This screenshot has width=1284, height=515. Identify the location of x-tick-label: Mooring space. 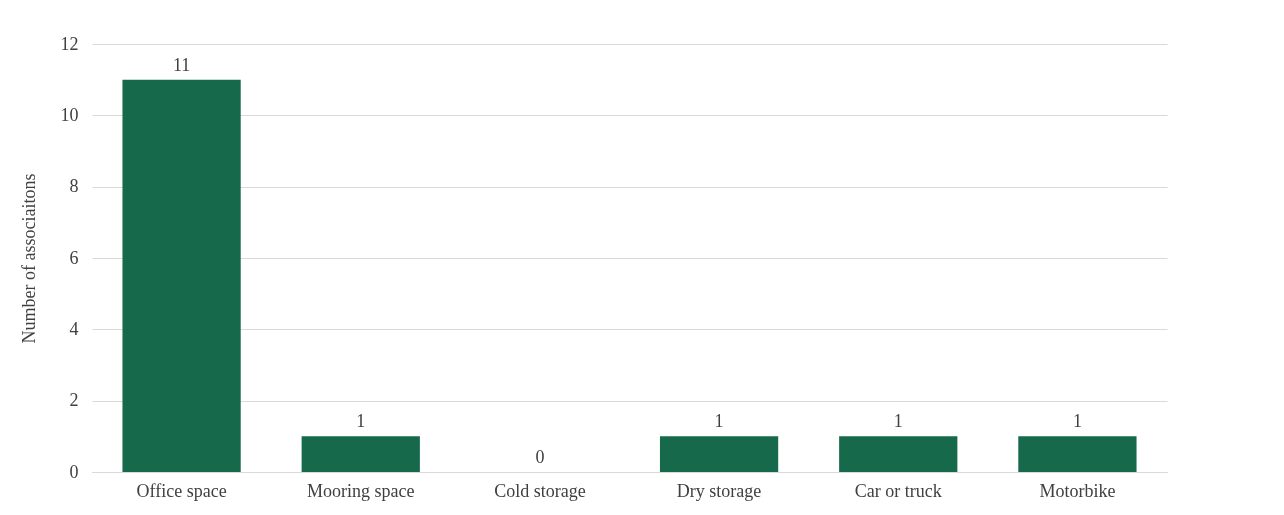
(361, 490).